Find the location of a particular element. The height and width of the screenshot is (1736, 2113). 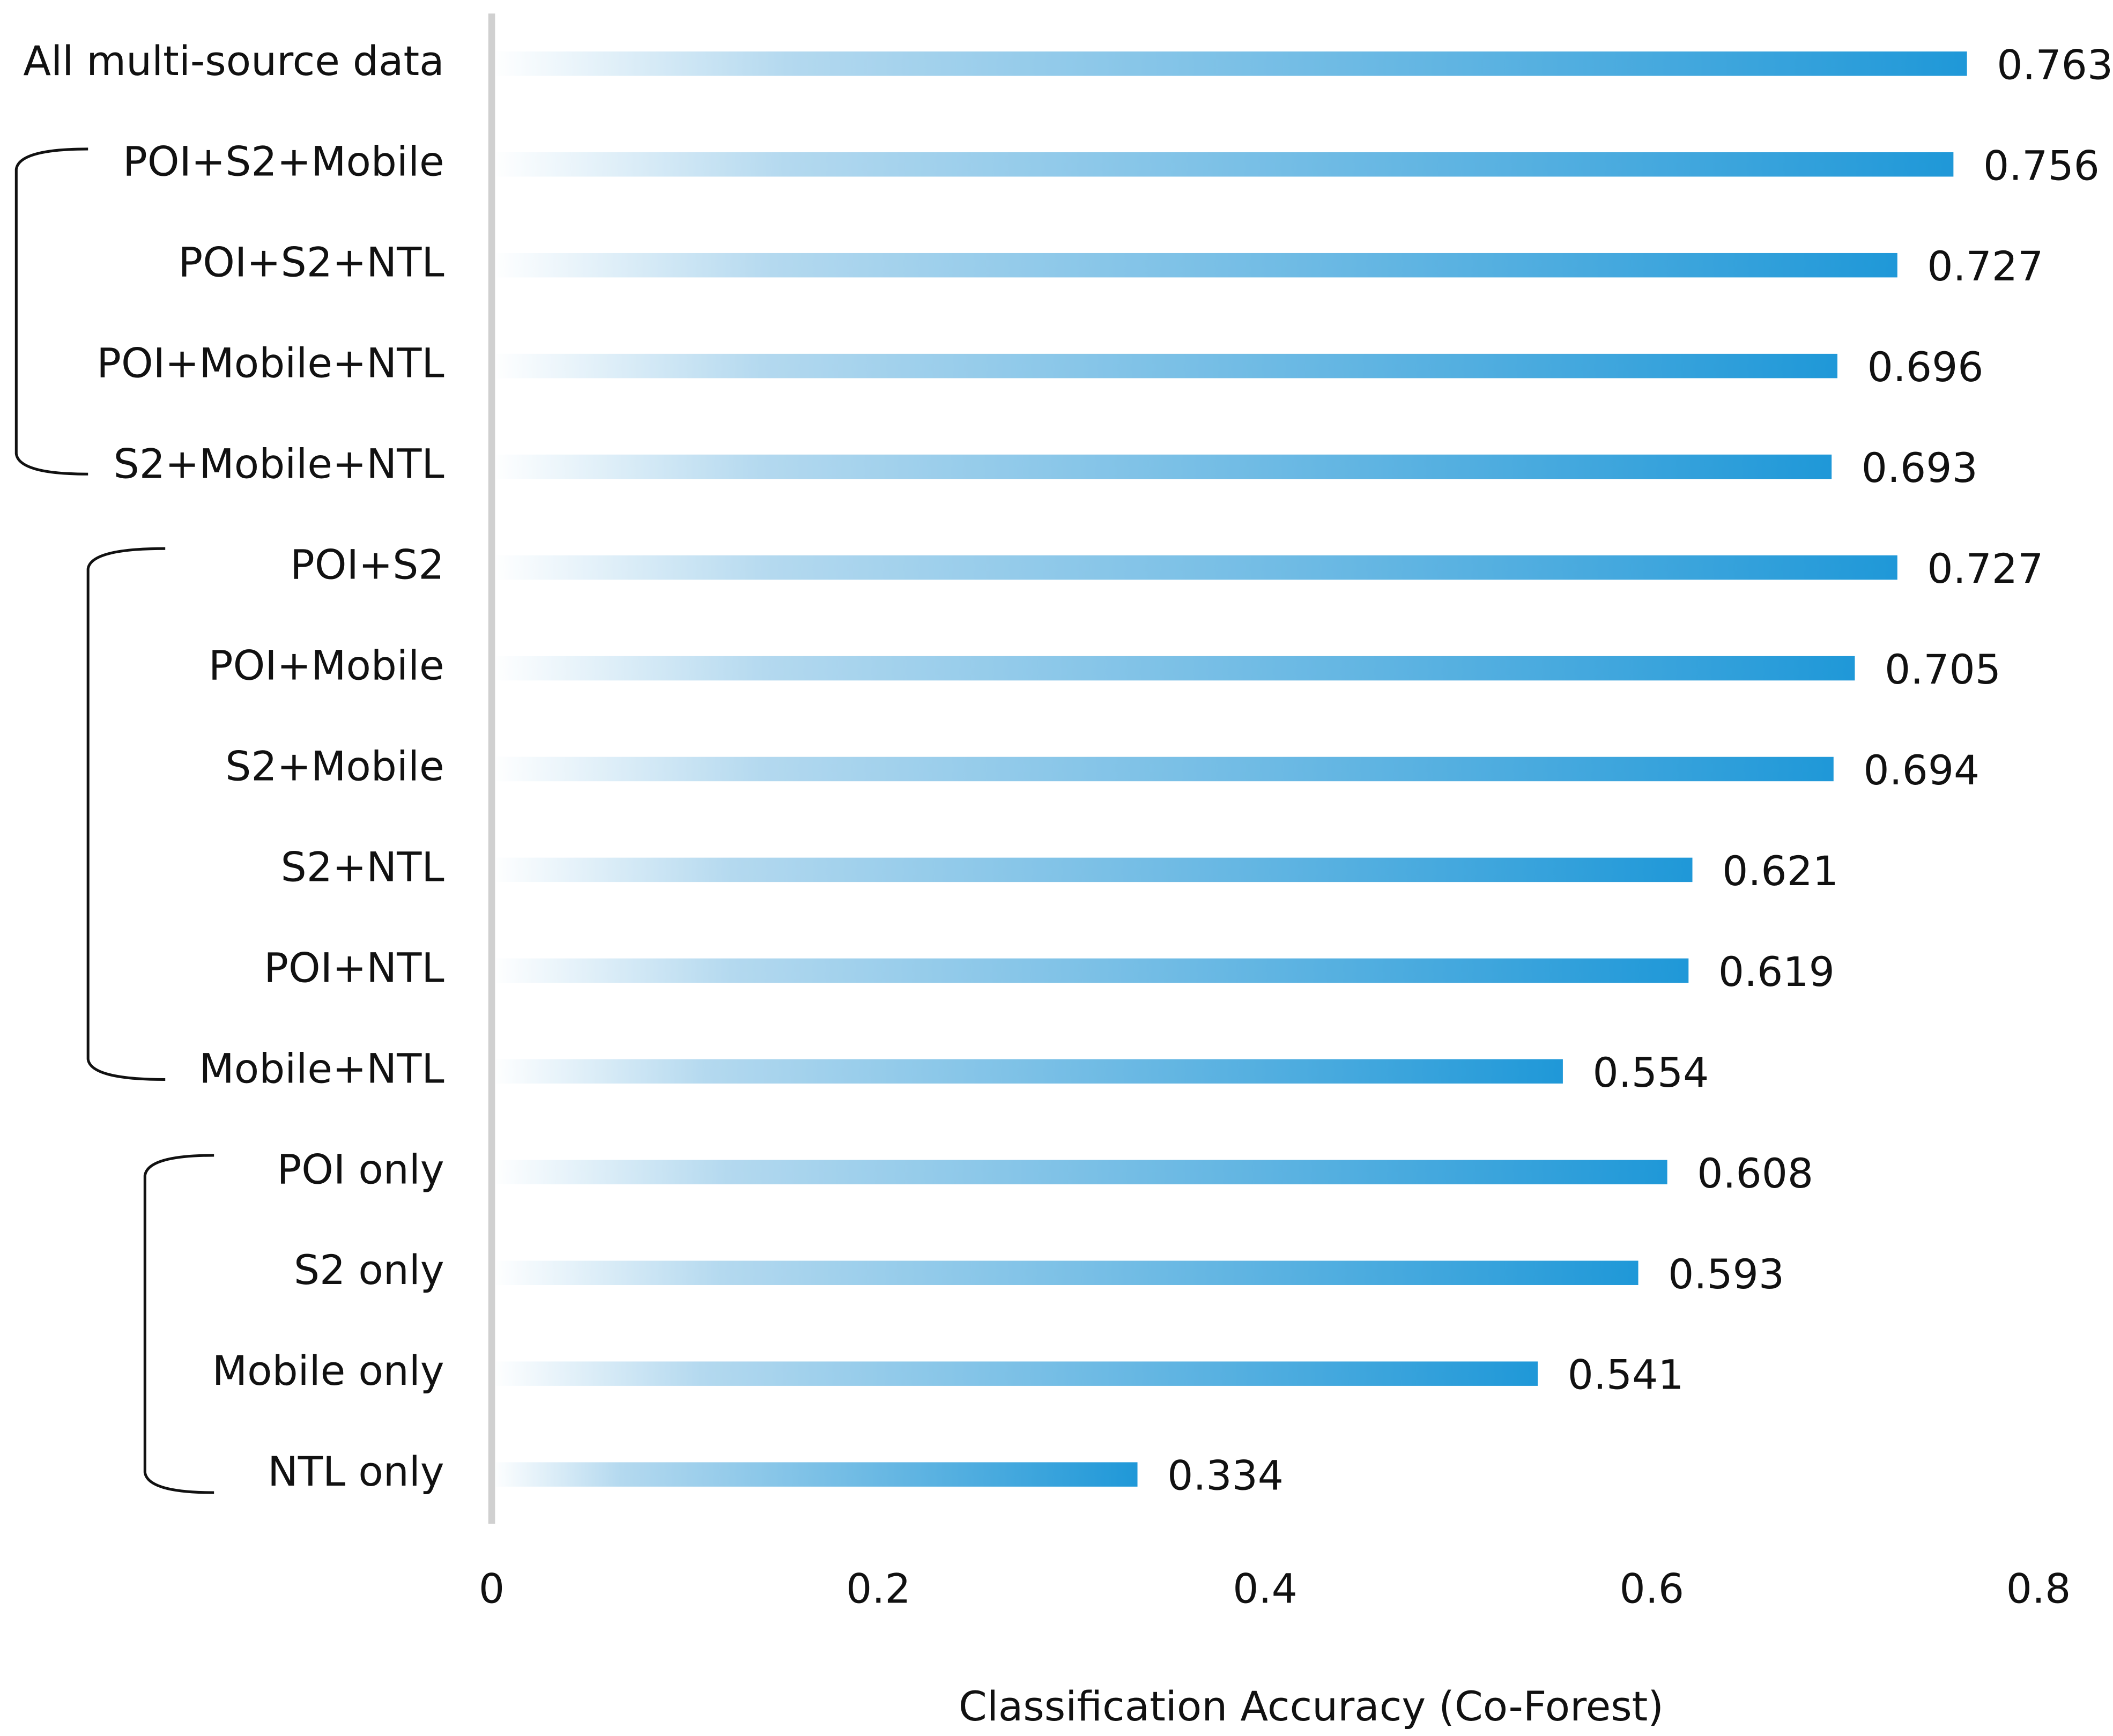

value-label: 0.705 is located at coordinates (1943, 670).